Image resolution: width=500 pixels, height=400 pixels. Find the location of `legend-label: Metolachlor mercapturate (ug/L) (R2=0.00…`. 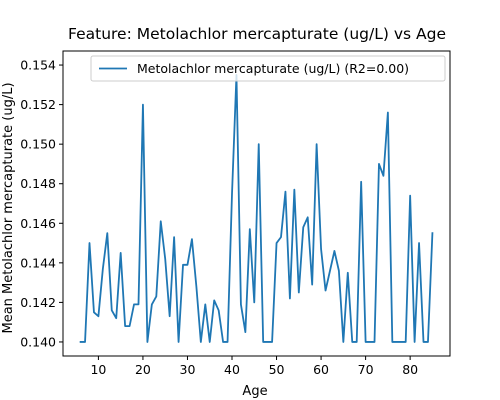

legend-label: Metolachlor mercapturate (ug/L) (R2=0.00… is located at coordinates (273, 68).